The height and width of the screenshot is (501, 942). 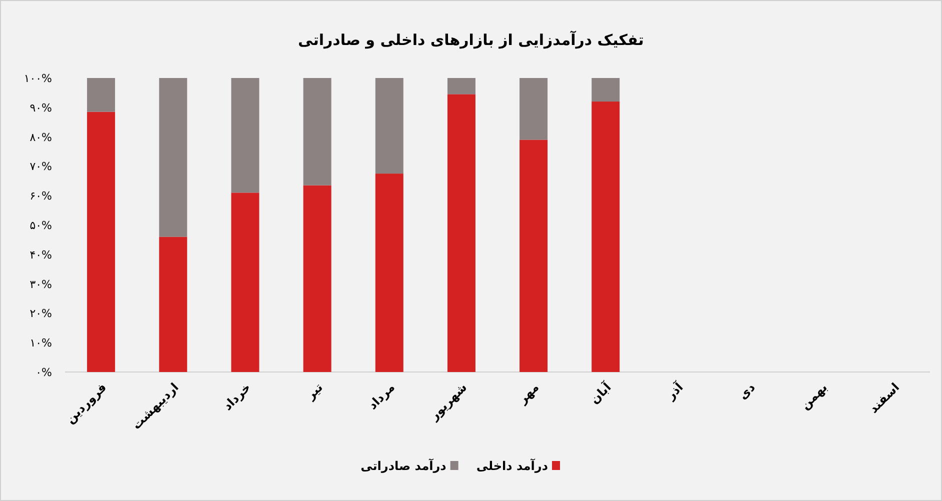 What do you see at coordinates (600, 392) in the screenshot?
I see `x-tick-label: آبان` at bounding box center [600, 392].